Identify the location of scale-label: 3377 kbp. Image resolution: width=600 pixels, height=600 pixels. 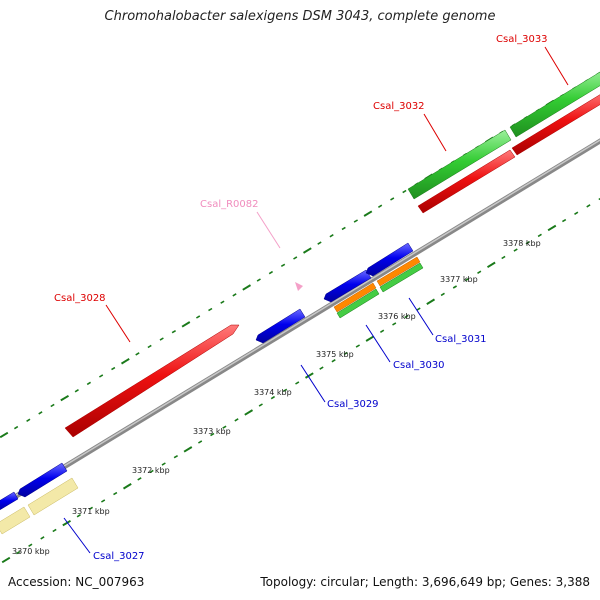
(459, 279).